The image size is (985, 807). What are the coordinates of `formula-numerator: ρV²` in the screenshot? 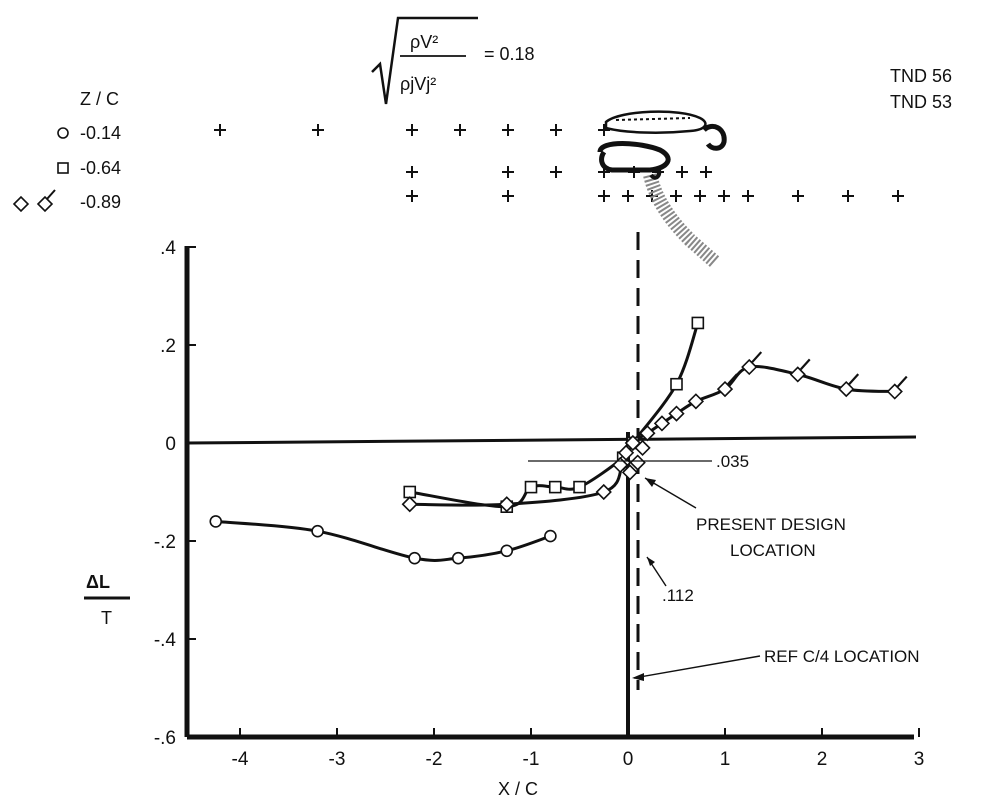 It's located at (424, 42).